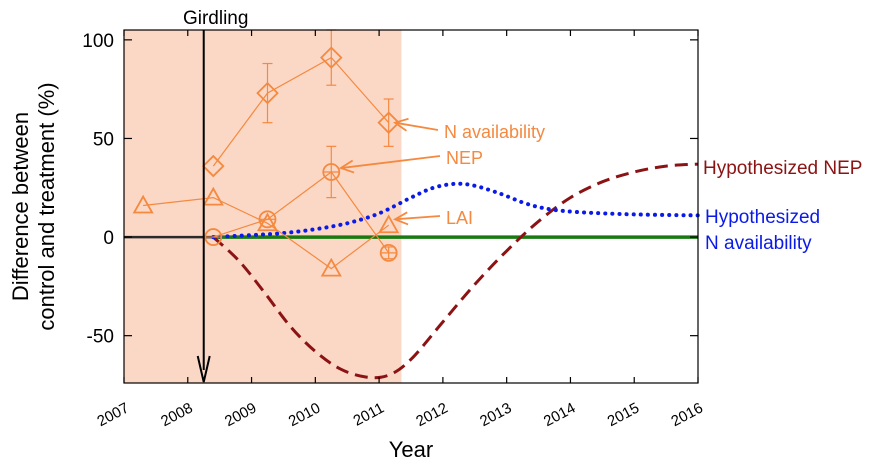 This screenshot has height=465, width=893. What do you see at coordinates (782, 168) in the screenshot?
I see `hypothesized-nep-label: Hypothesized NEP` at bounding box center [782, 168].